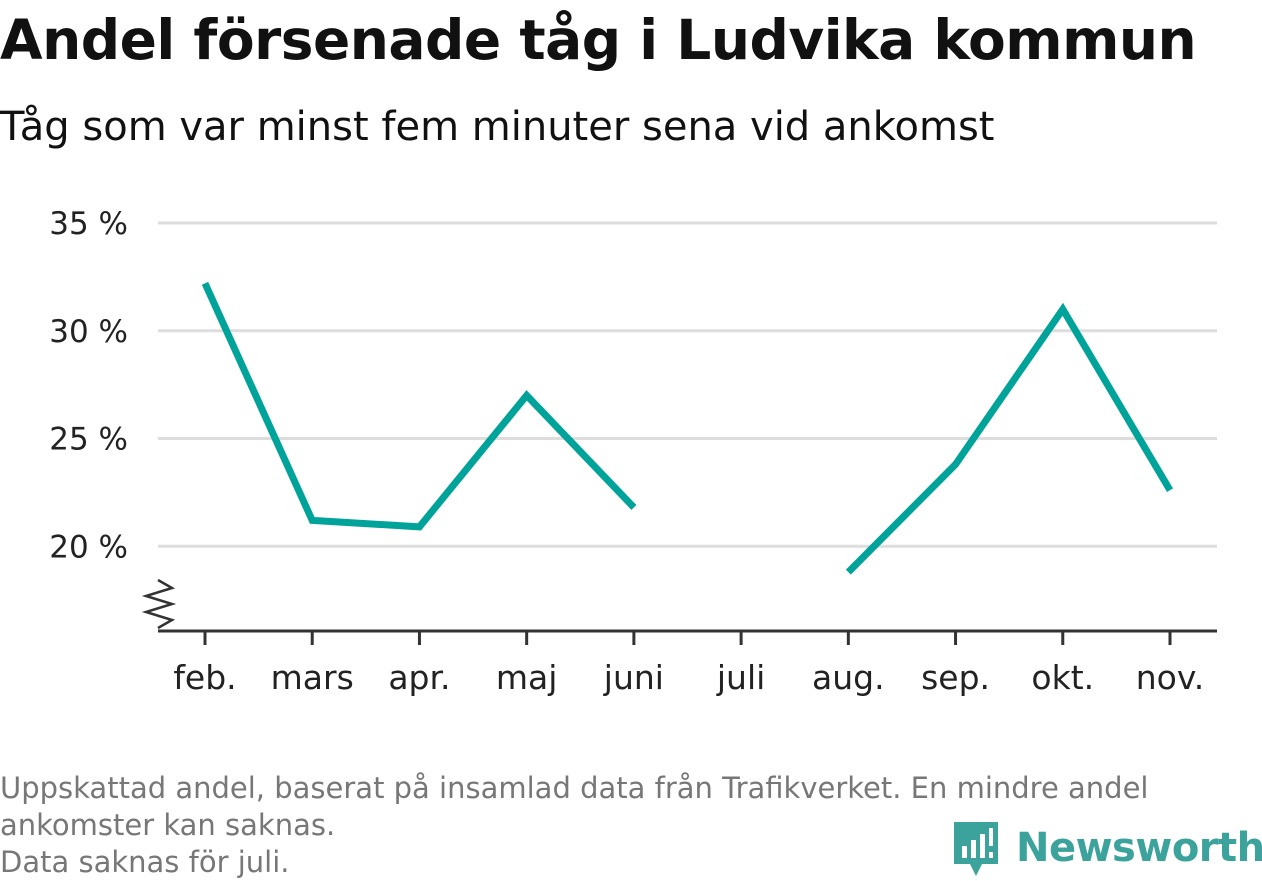  I want to click on x-tick-label: sep., so click(955, 677).